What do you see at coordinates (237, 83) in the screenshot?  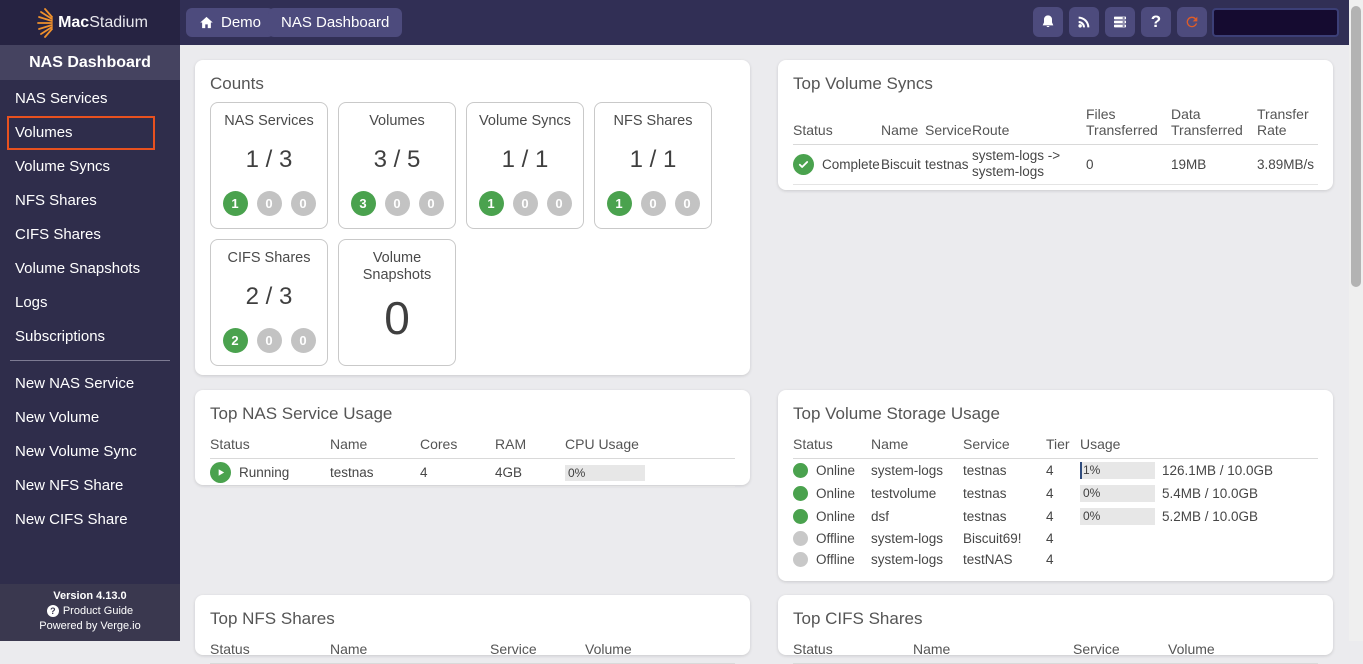 I see `counts-title: Counts` at bounding box center [237, 83].